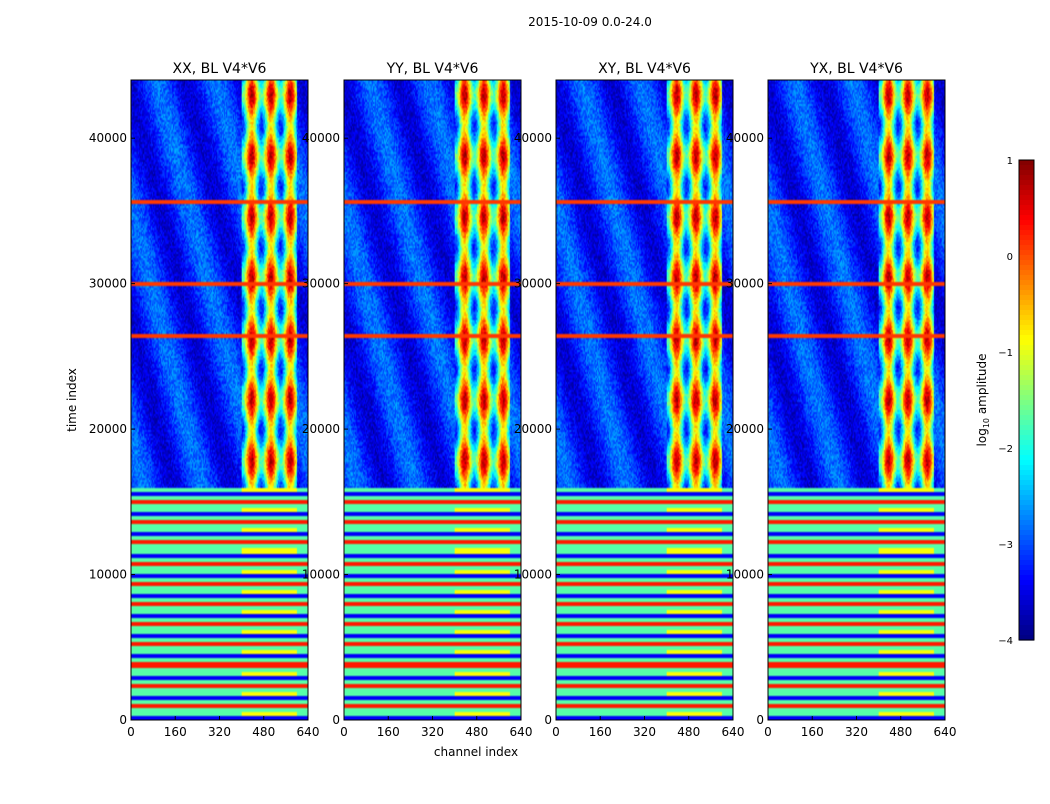 The height and width of the screenshot is (804, 1050). Describe the element at coordinates (1005, 641) in the screenshot. I see `colorbar-tick-label: −4` at that location.